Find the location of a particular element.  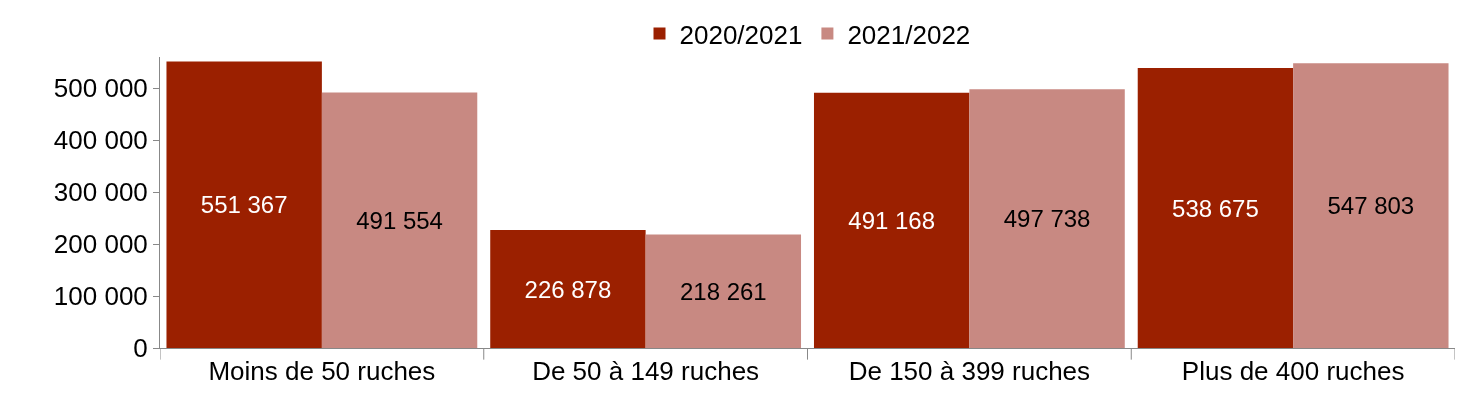

data-label: 491 168 is located at coordinates (892, 220).